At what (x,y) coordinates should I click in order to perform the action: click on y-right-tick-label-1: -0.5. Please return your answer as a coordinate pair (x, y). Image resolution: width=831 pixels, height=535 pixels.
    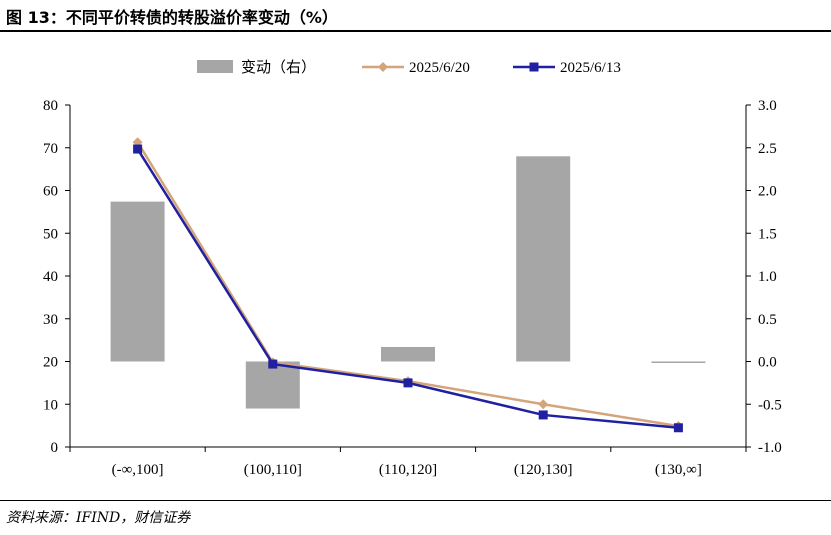
    Looking at the image, I should click on (770, 405).